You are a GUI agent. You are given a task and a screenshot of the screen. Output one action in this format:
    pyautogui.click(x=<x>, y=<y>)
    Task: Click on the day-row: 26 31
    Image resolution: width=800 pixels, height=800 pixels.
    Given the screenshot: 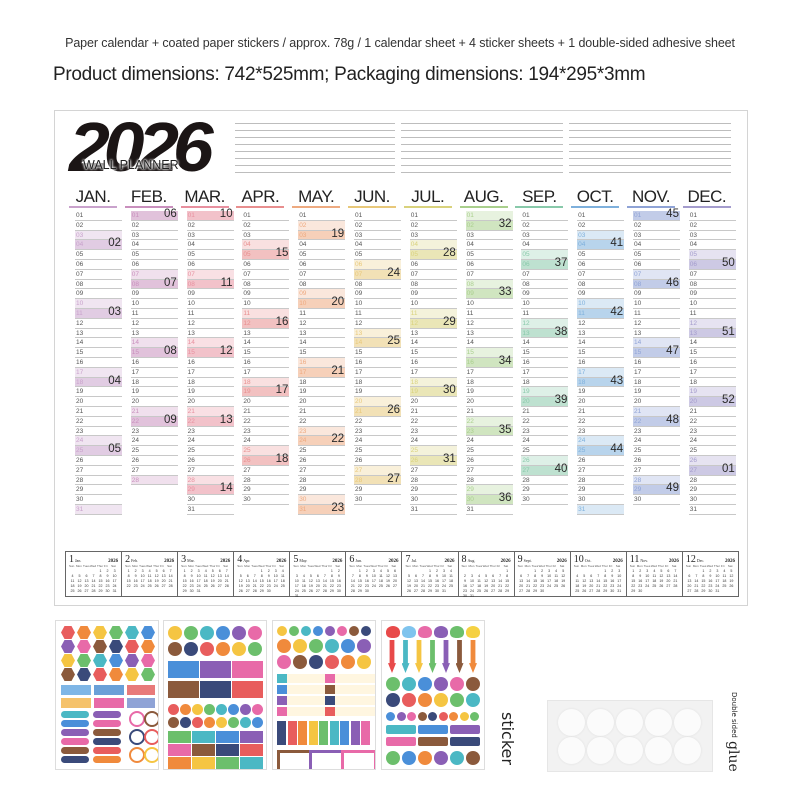 What is the action you would take?
    pyautogui.click(x=433, y=459)
    